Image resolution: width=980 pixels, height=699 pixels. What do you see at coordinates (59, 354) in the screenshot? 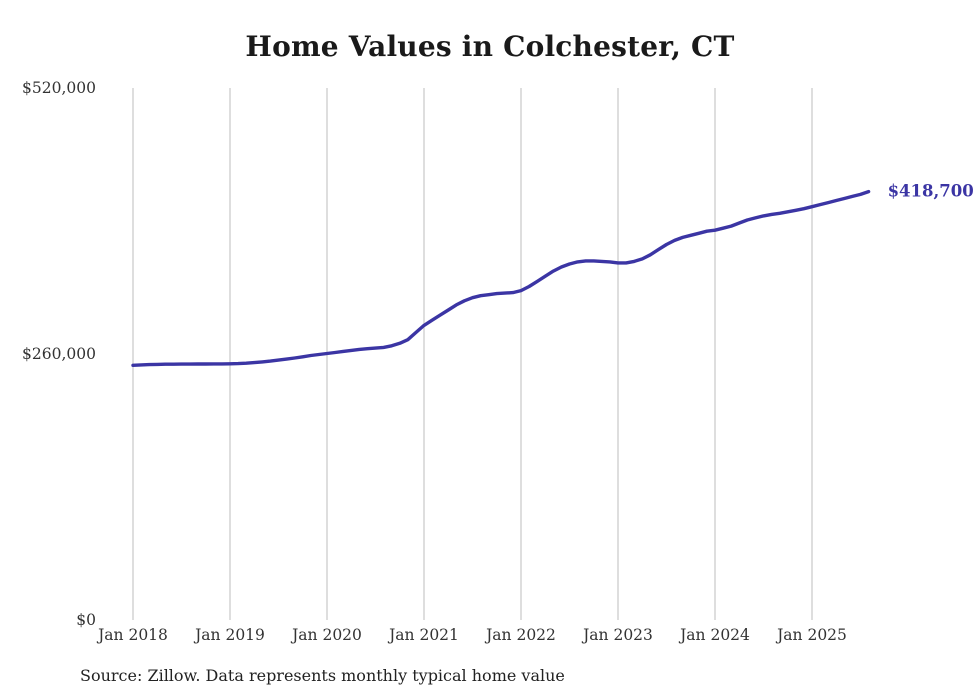
I see `y-tick-label: $260,000` at bounding box center [59, 354].